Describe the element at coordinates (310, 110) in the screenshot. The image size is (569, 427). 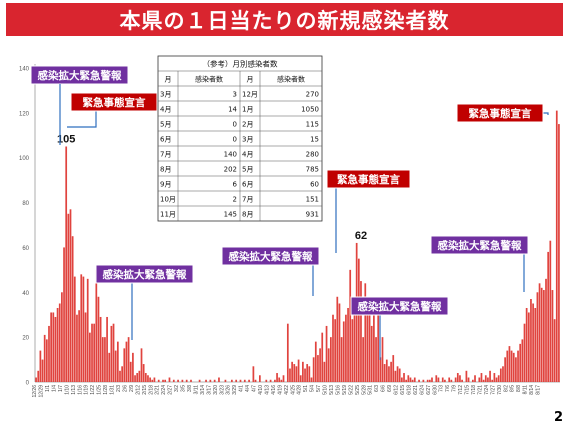
I see `table-cell: 1050` at that location.